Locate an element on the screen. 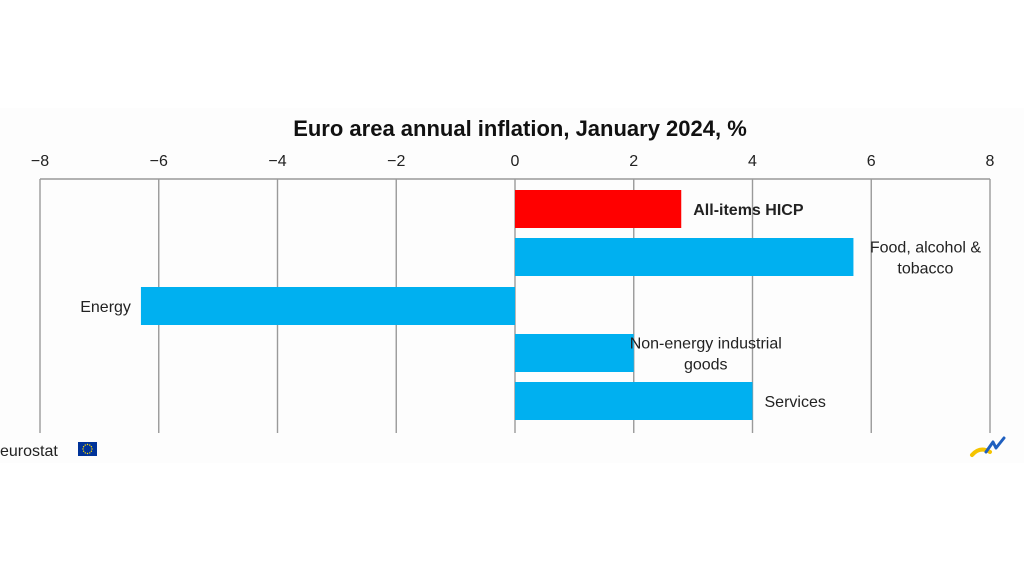  category-label: All-items HICP is located at coordinates (748, 210).